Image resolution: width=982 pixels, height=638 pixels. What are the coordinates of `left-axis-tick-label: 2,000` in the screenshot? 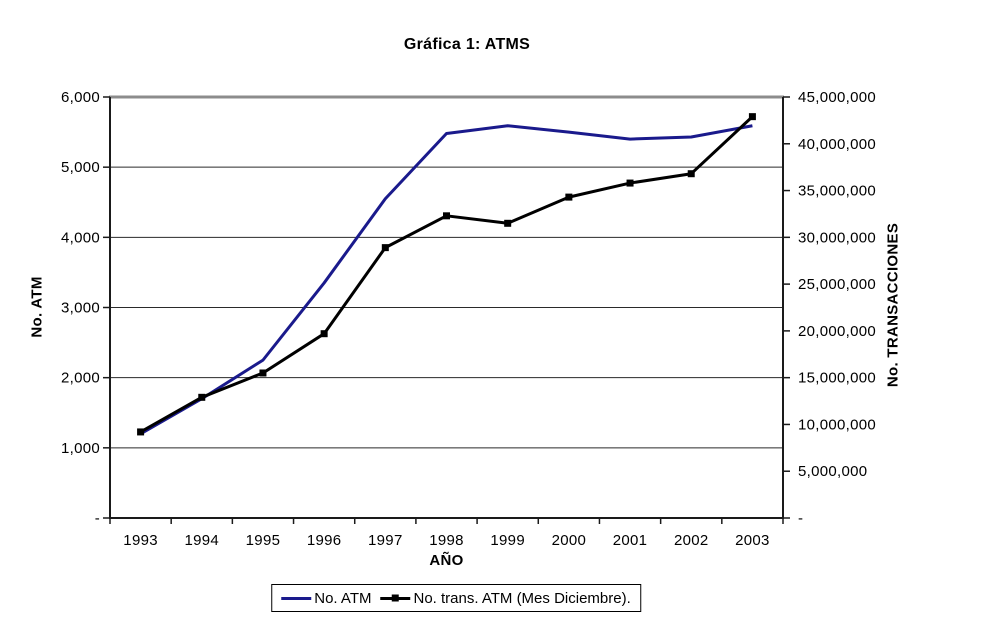 It's located at (80, 378).